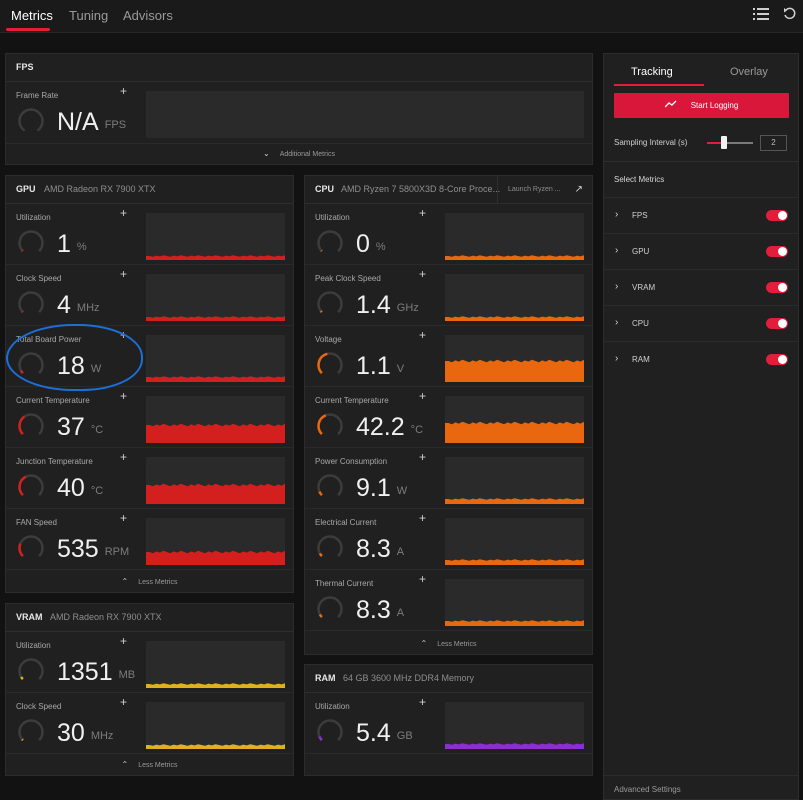  Describe the element at coordinates (544, 190) in the screenshot. I see `launch-ryzen-master-button: Launch Ryzen ... ↗` at that location.